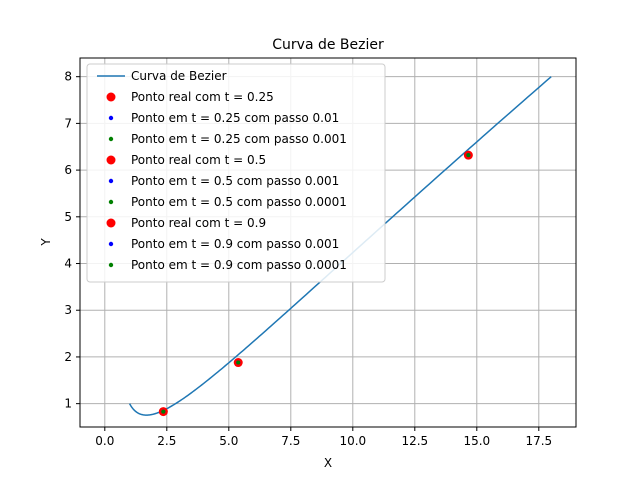 Image resolution: width=640 pixels, height=484 pixels. I want to click on x-tick-label: 7.5, so click(290, 441).